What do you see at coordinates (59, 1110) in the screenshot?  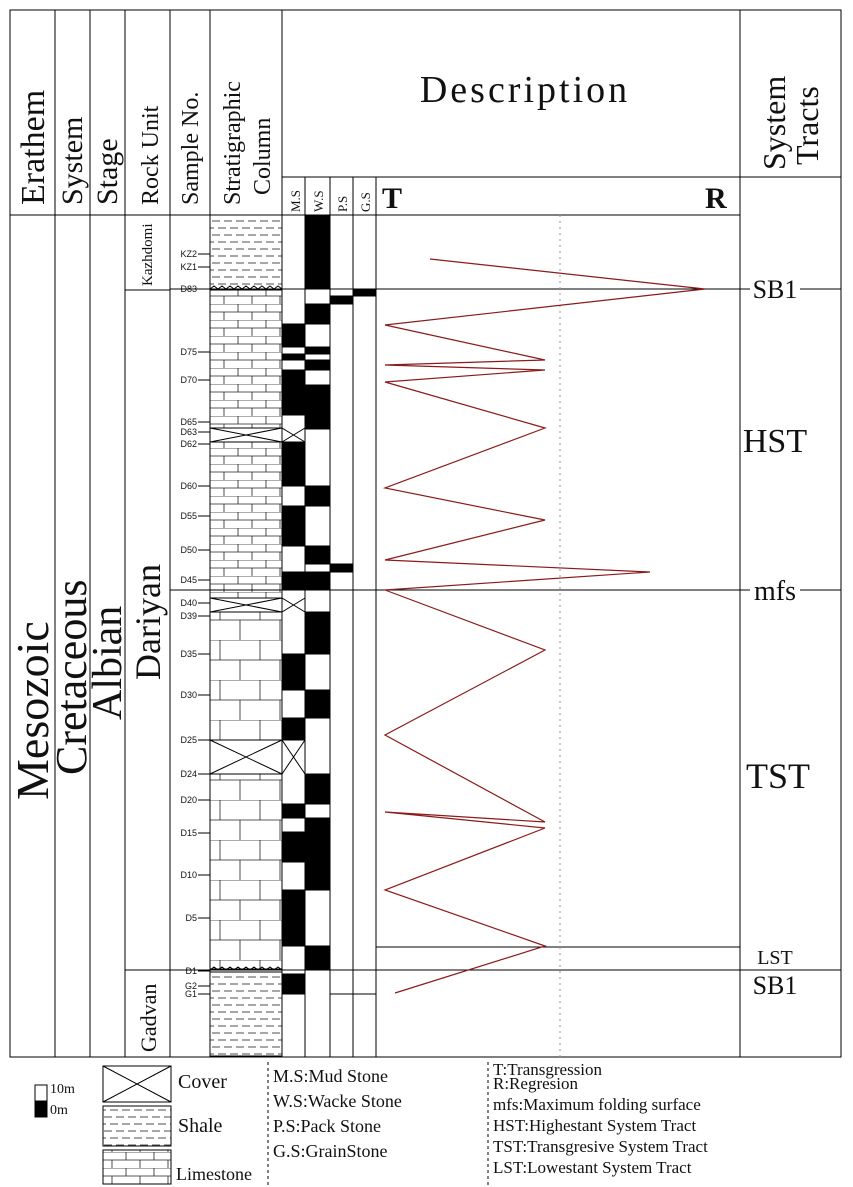 I see `scale-bottom-label: 0m` at bounding box center [59, 1110].